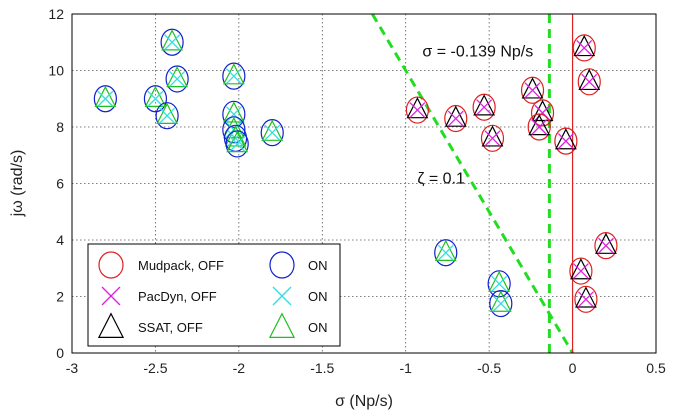  Describe the element at coordinates (318, 265) in the screenshot. I see `legend-label-mudpack-on: ON` at that location.